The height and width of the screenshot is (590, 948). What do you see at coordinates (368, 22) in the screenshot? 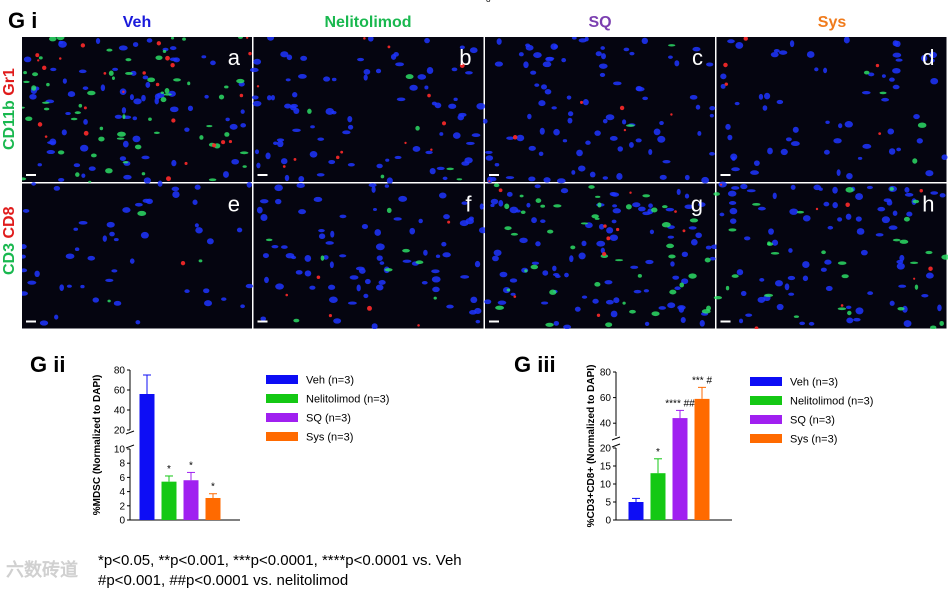
I see `column-header-nelitolimod: Nelitolimod` at bounding box center [368, 22].